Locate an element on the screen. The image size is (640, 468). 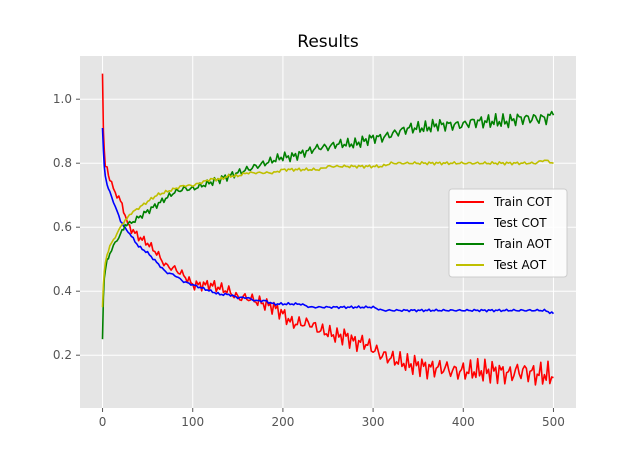
legend-label: Train AOT is located at coordinates (522, 244).